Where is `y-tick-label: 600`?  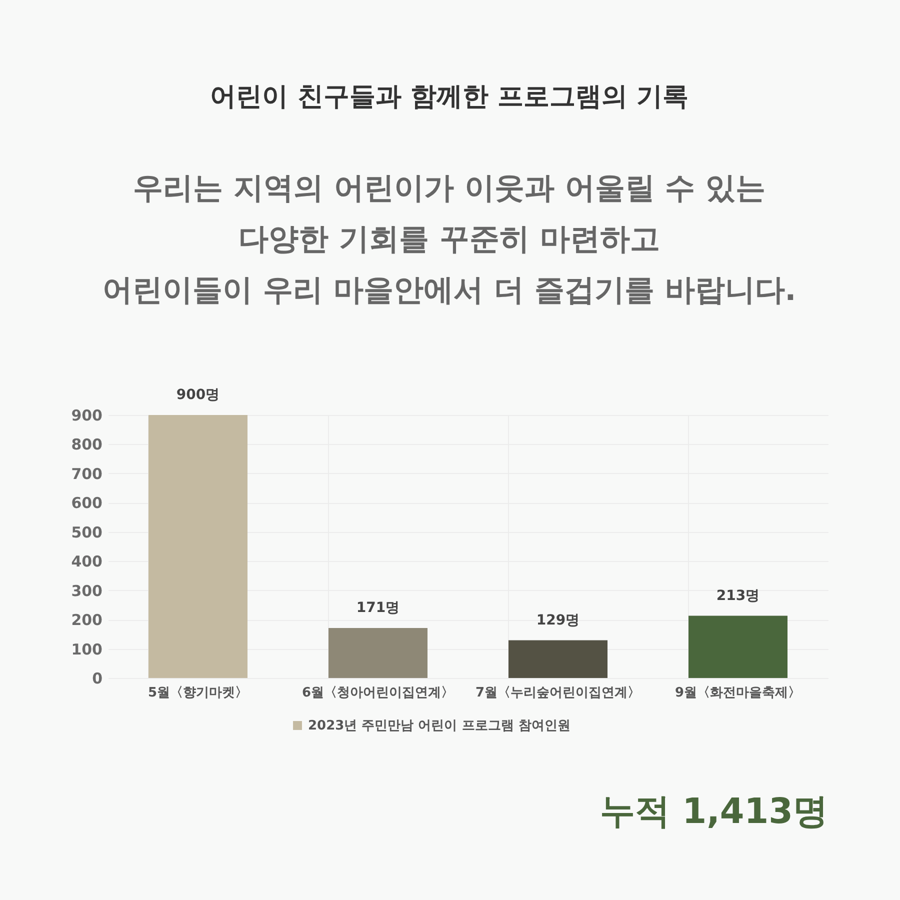 y-tick-label: 600 is located at coordinates (86, 503).